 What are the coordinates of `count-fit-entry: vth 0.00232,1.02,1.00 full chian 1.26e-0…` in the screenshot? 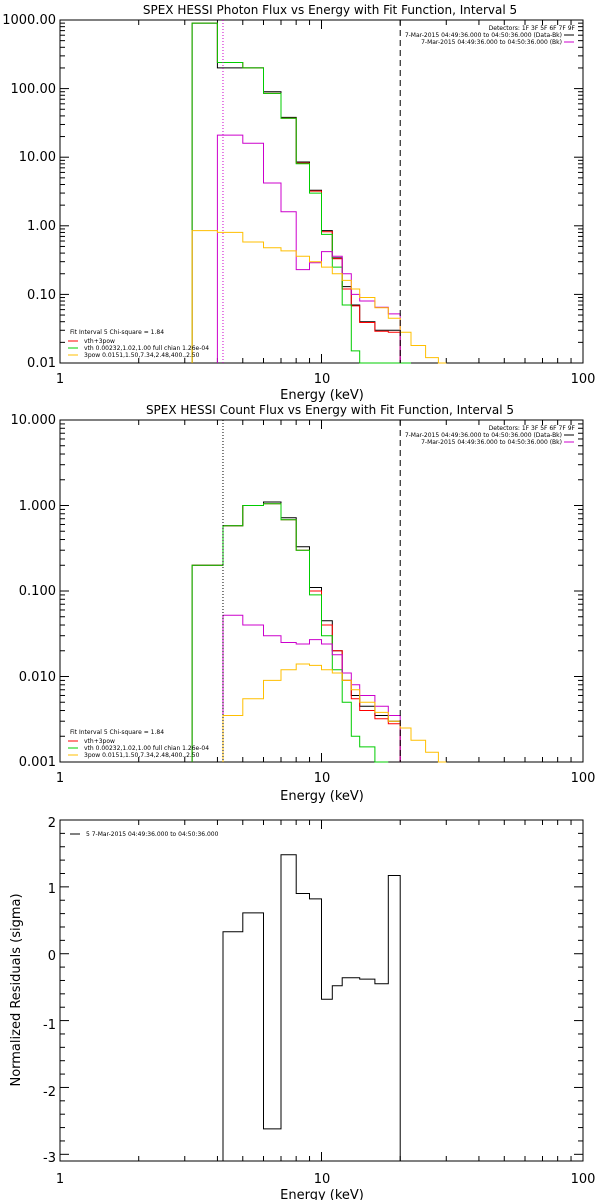 It's located at (146, 748).